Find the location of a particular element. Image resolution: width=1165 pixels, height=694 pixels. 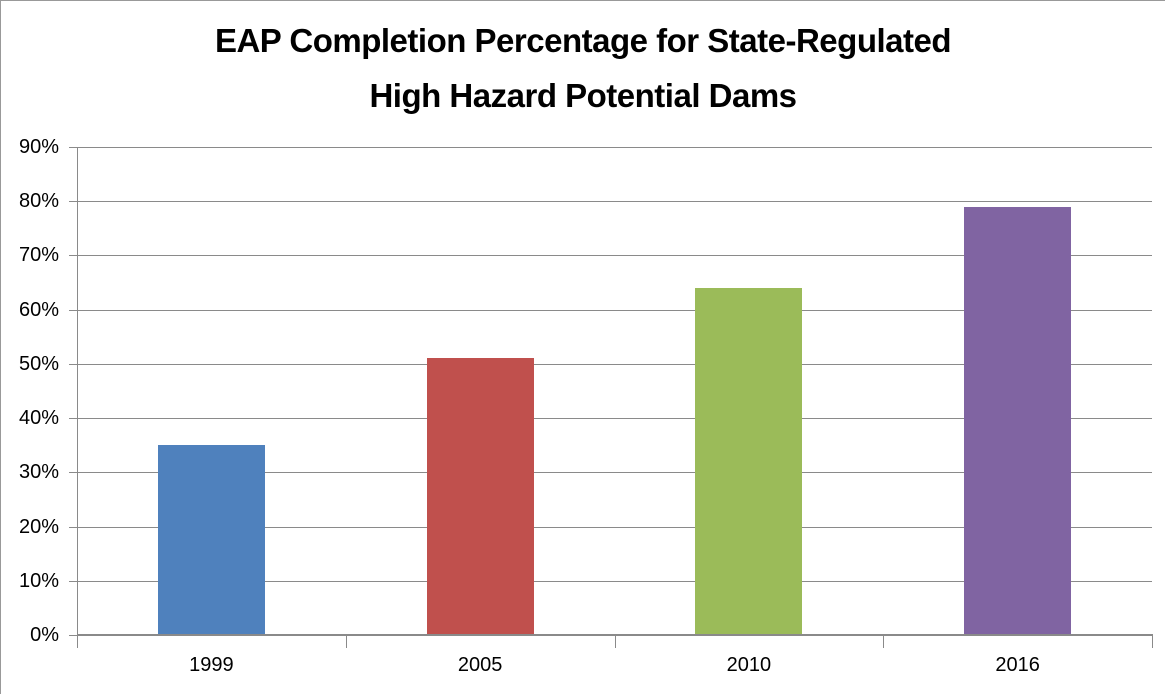

x-tick-label-2016: 2016 is located at coordinates (1017, 665).